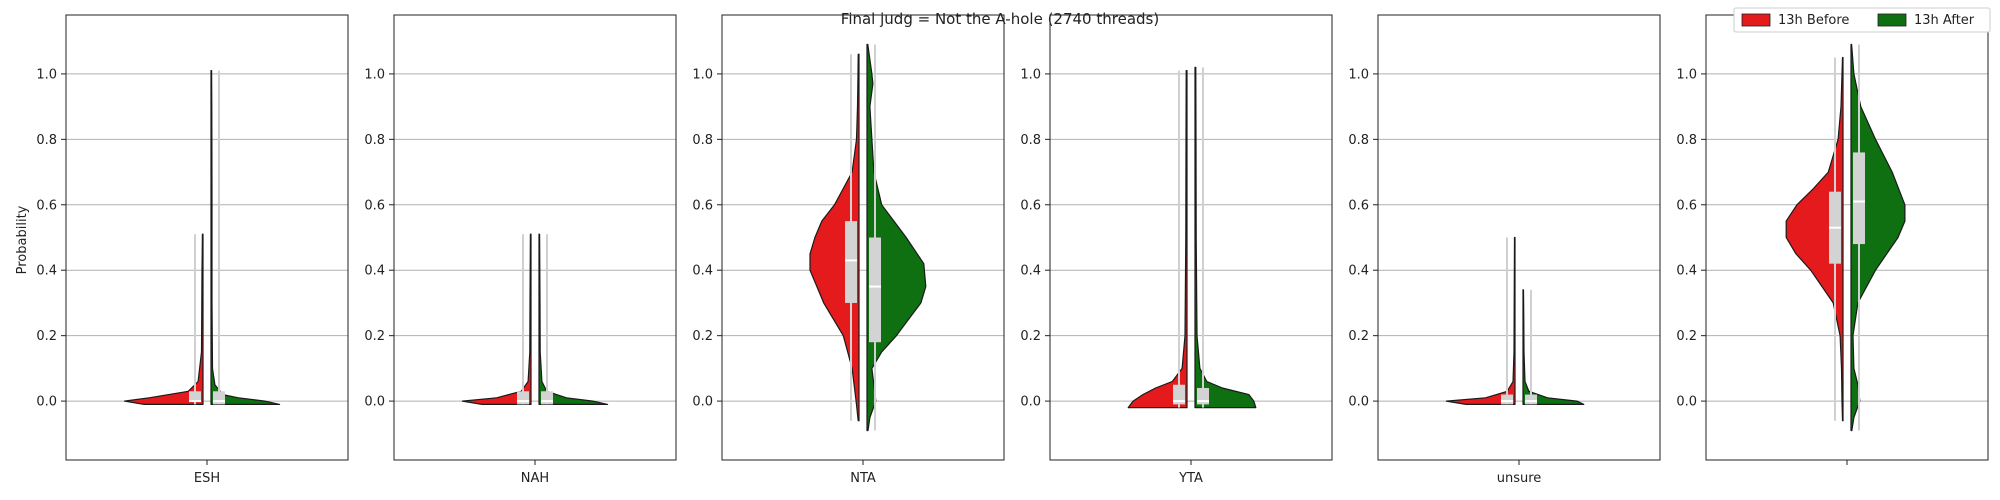 This screenshot has height=500, width=2000. What do you see at coordinates (1190, 478) in the screenshot?
I see `x-tick-label: YTA` at bounding box center [1190, 478].